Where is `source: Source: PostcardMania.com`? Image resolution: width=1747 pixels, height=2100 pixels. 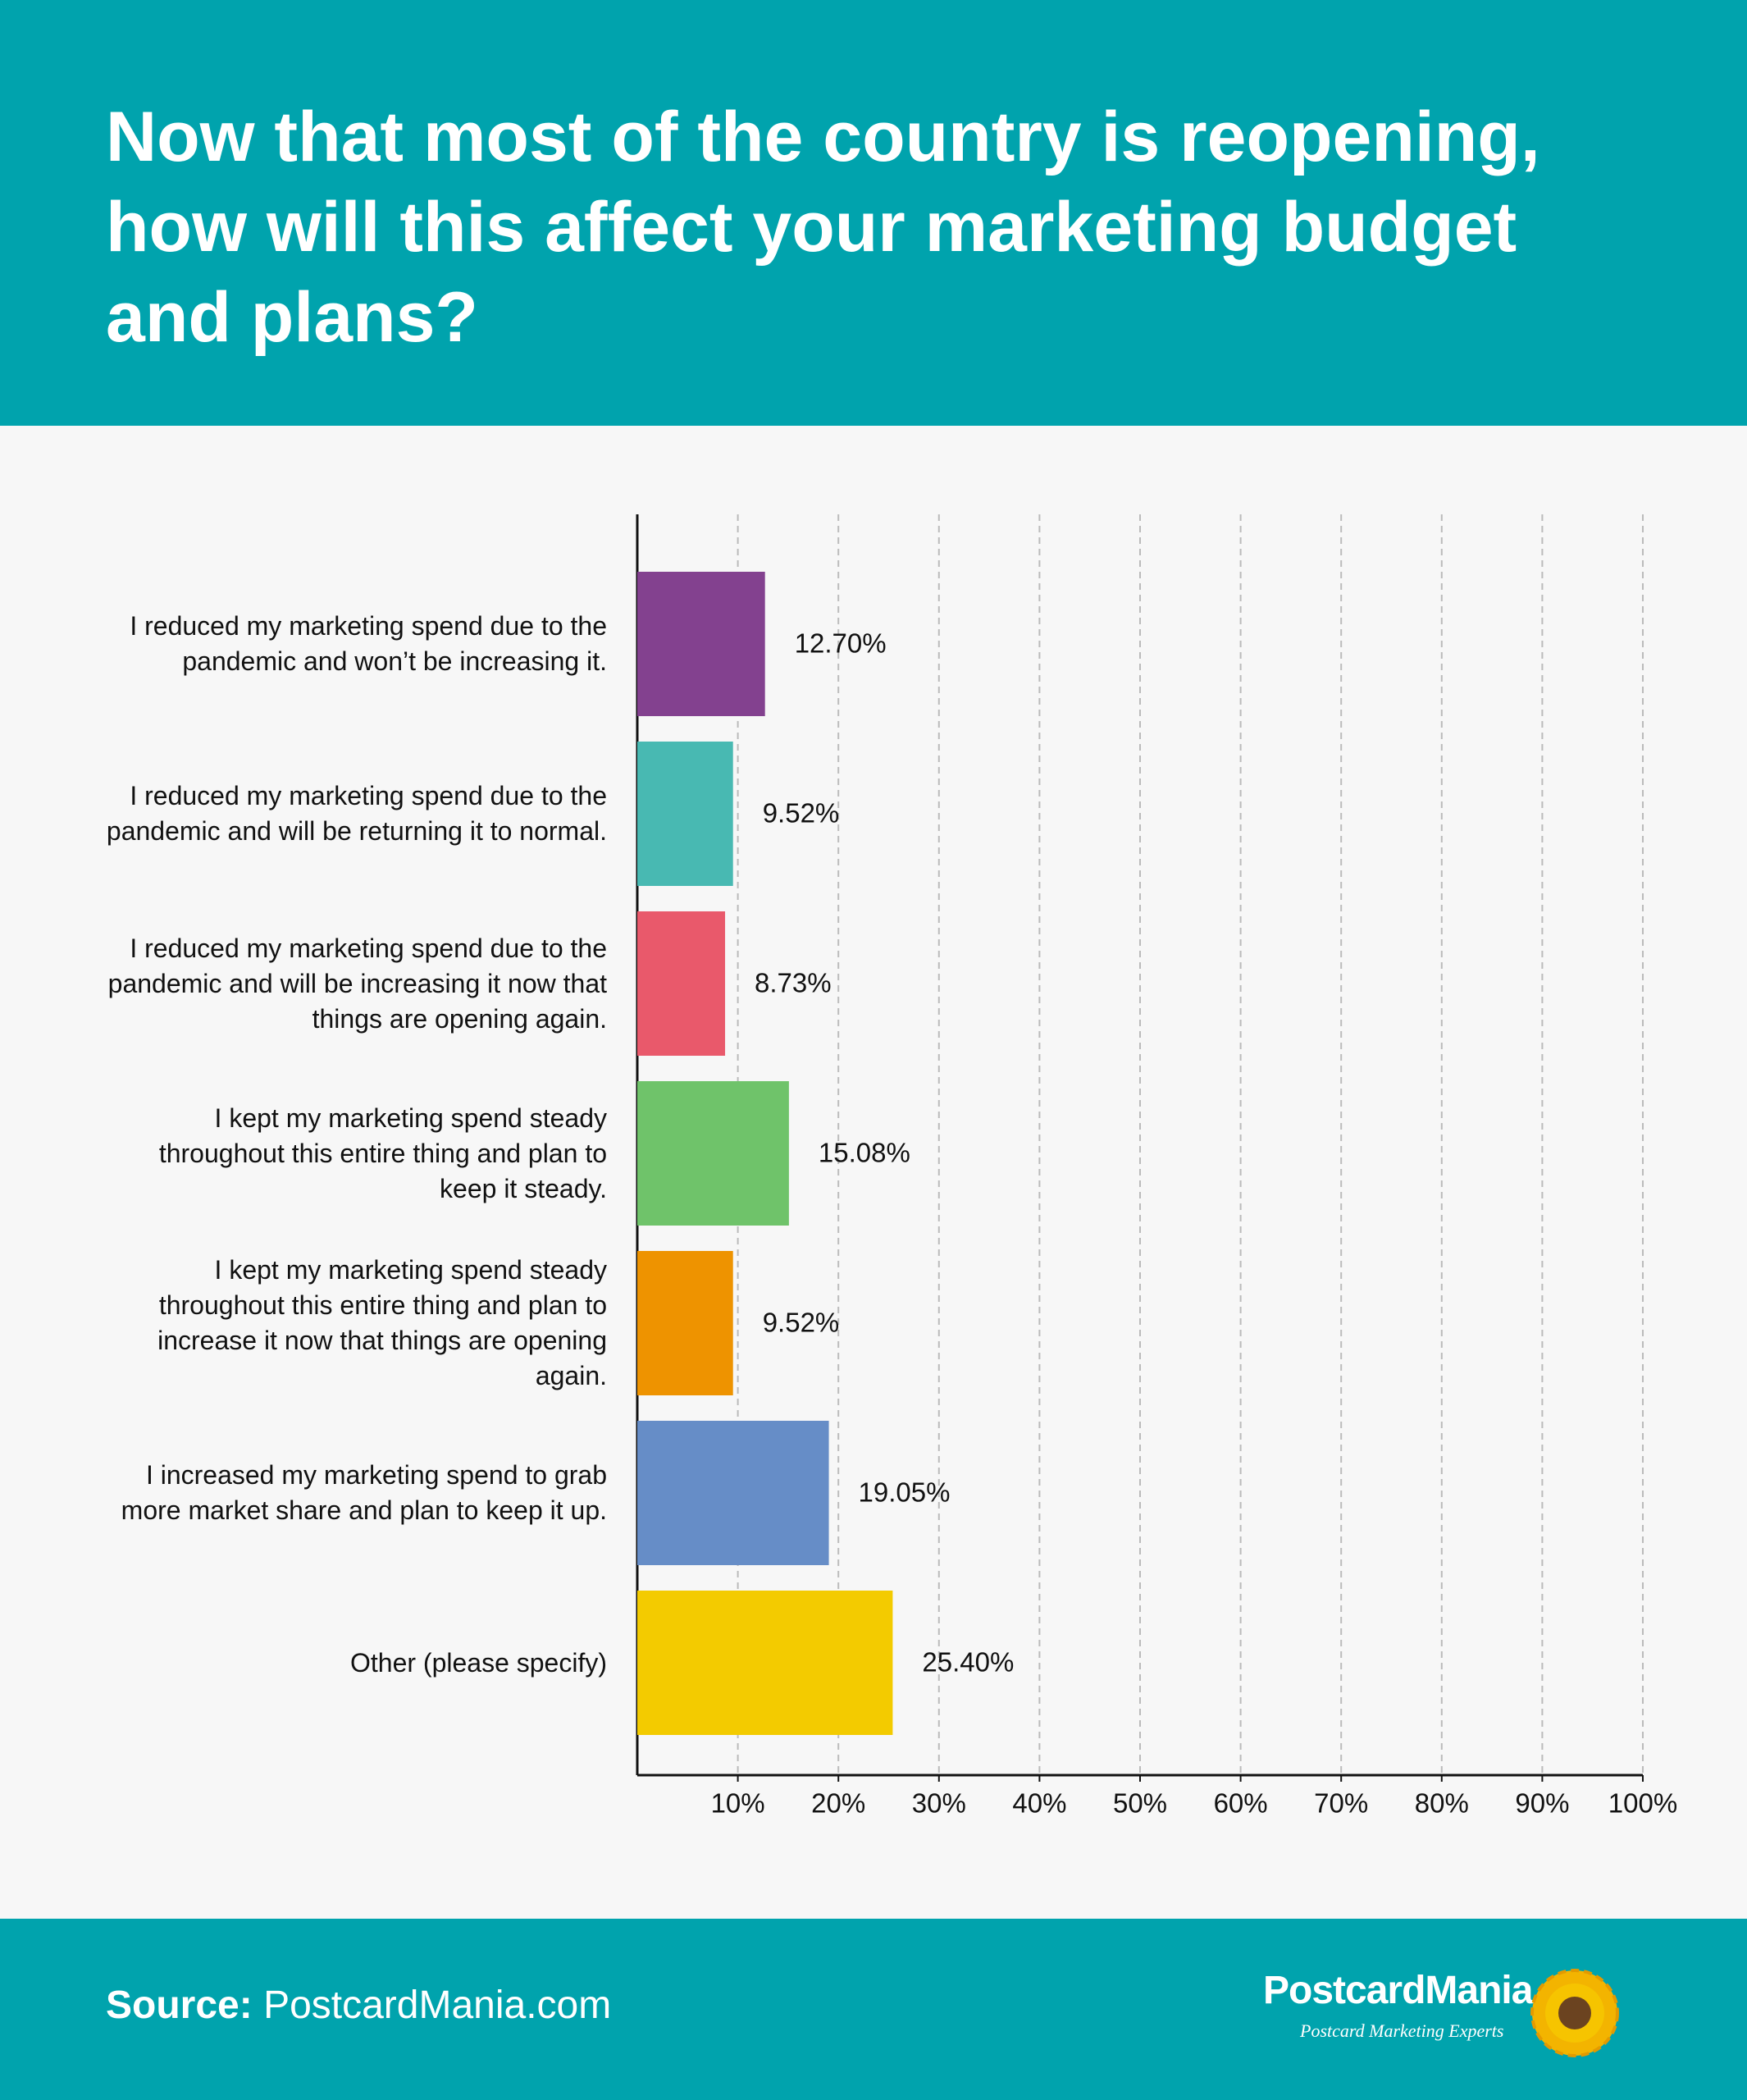
source: Source: PostcardMania.com is located at coordinates (358, 2006).